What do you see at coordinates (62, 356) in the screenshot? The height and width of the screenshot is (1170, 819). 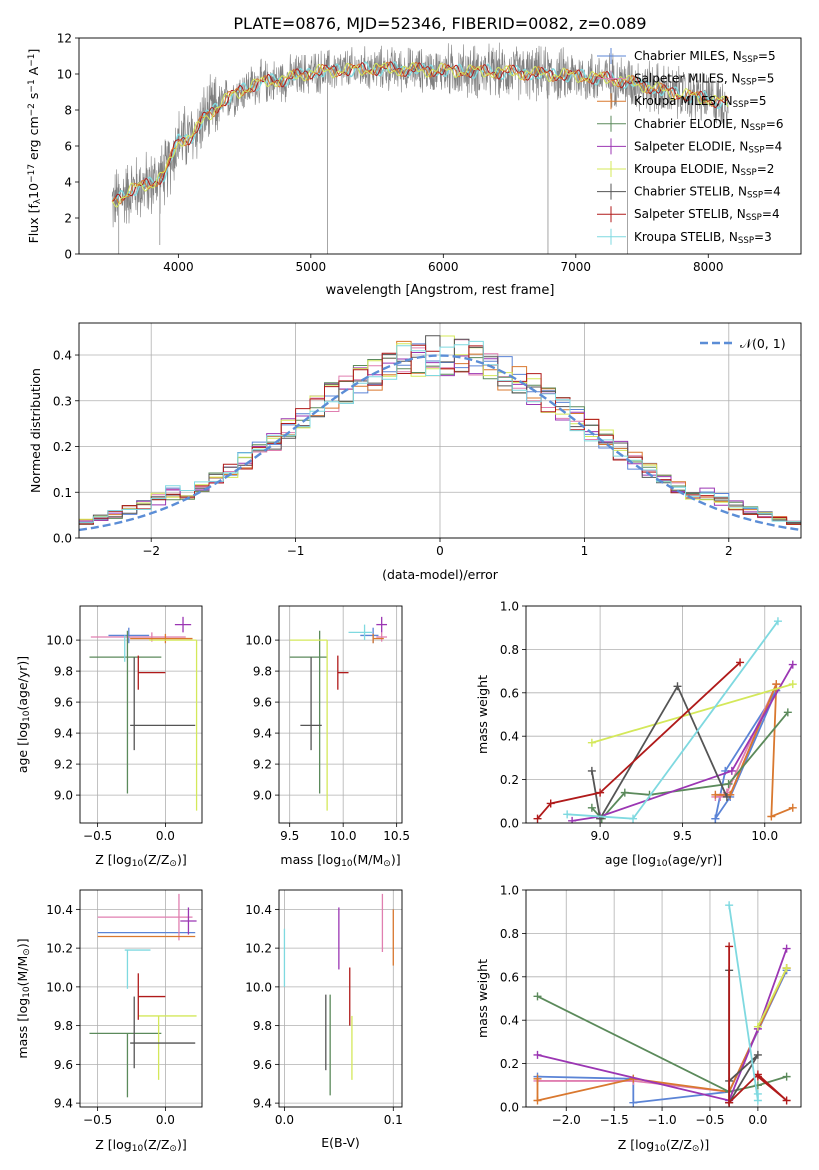 I see `y-tick-label: 0.4` at bounding box center [62, 356].